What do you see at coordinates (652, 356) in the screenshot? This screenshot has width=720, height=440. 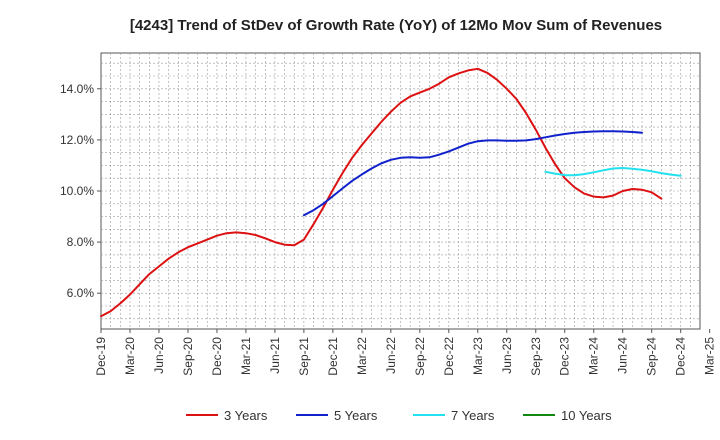 I see `x-tick-label: Sep-24` at bounding box center [652, 356].